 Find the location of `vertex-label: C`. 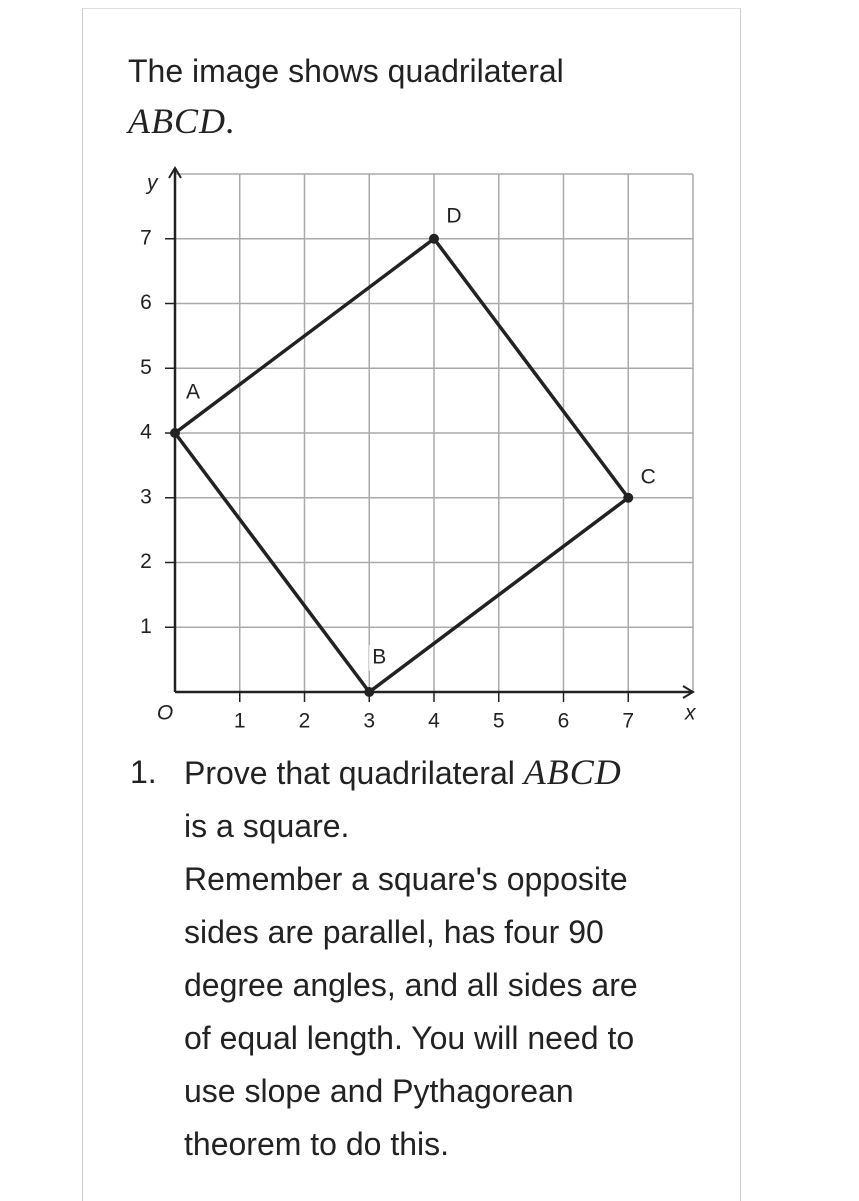

vertex-label: C is located at coordinates (648, 476).